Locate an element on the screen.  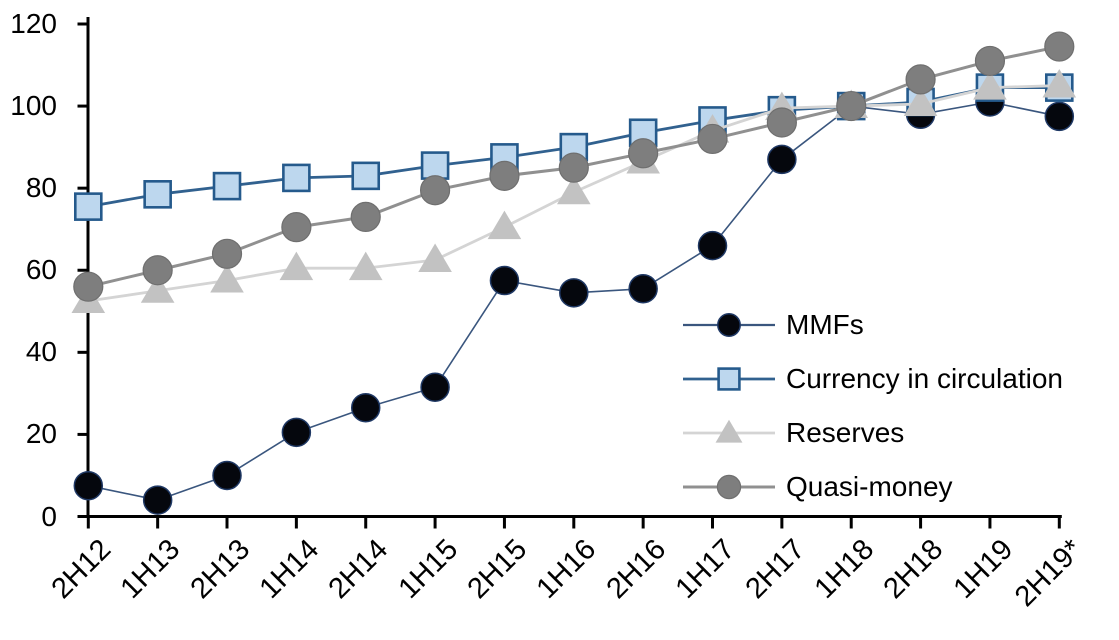
legend-item-quasi-money: Quasi-money is located at coordinates (873, 487).